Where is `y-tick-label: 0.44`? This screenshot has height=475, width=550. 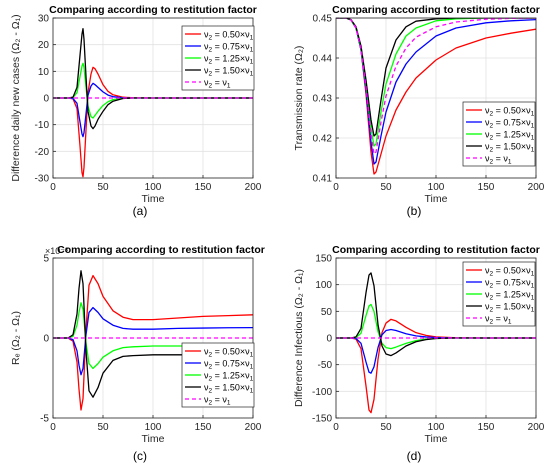 y-tick-label: 0.44 is located at coordinates (323, 59).